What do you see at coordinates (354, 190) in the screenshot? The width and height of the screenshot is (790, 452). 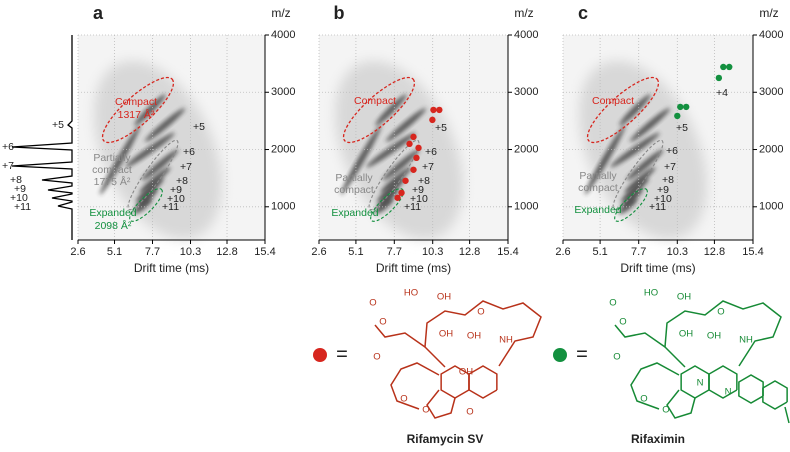 I see `annotation: compact` at bounding box center [354, 190].